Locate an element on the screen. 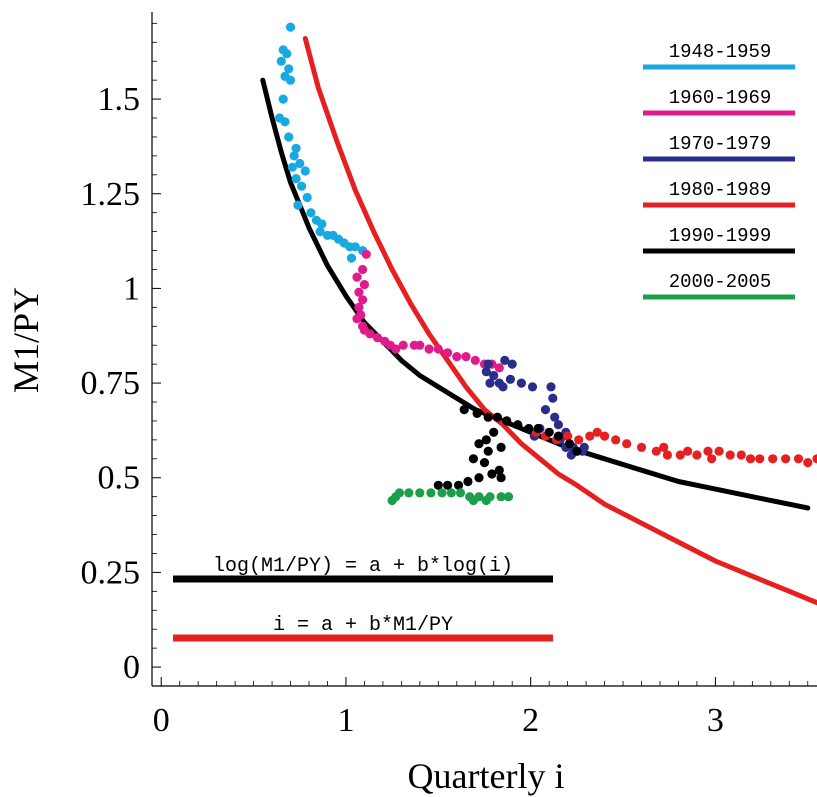 The width and height of the screenshot is (817, 797). series-1948-1959 is located at coordinates (321, 142).